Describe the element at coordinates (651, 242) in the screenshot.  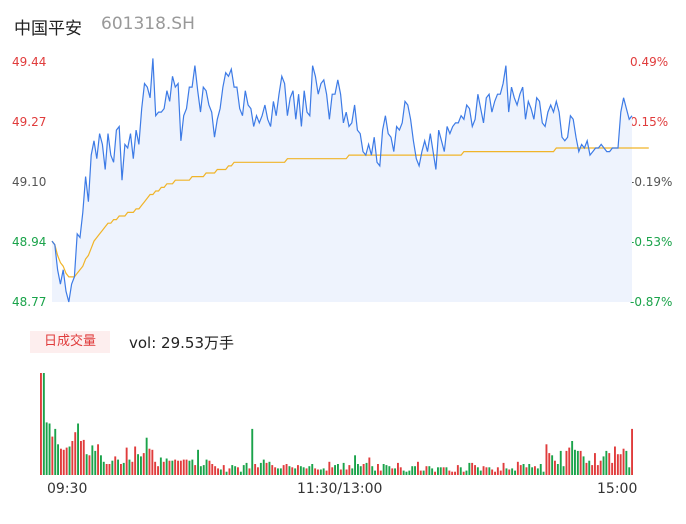
I see `y-right-tick: -0.53%` at that location.